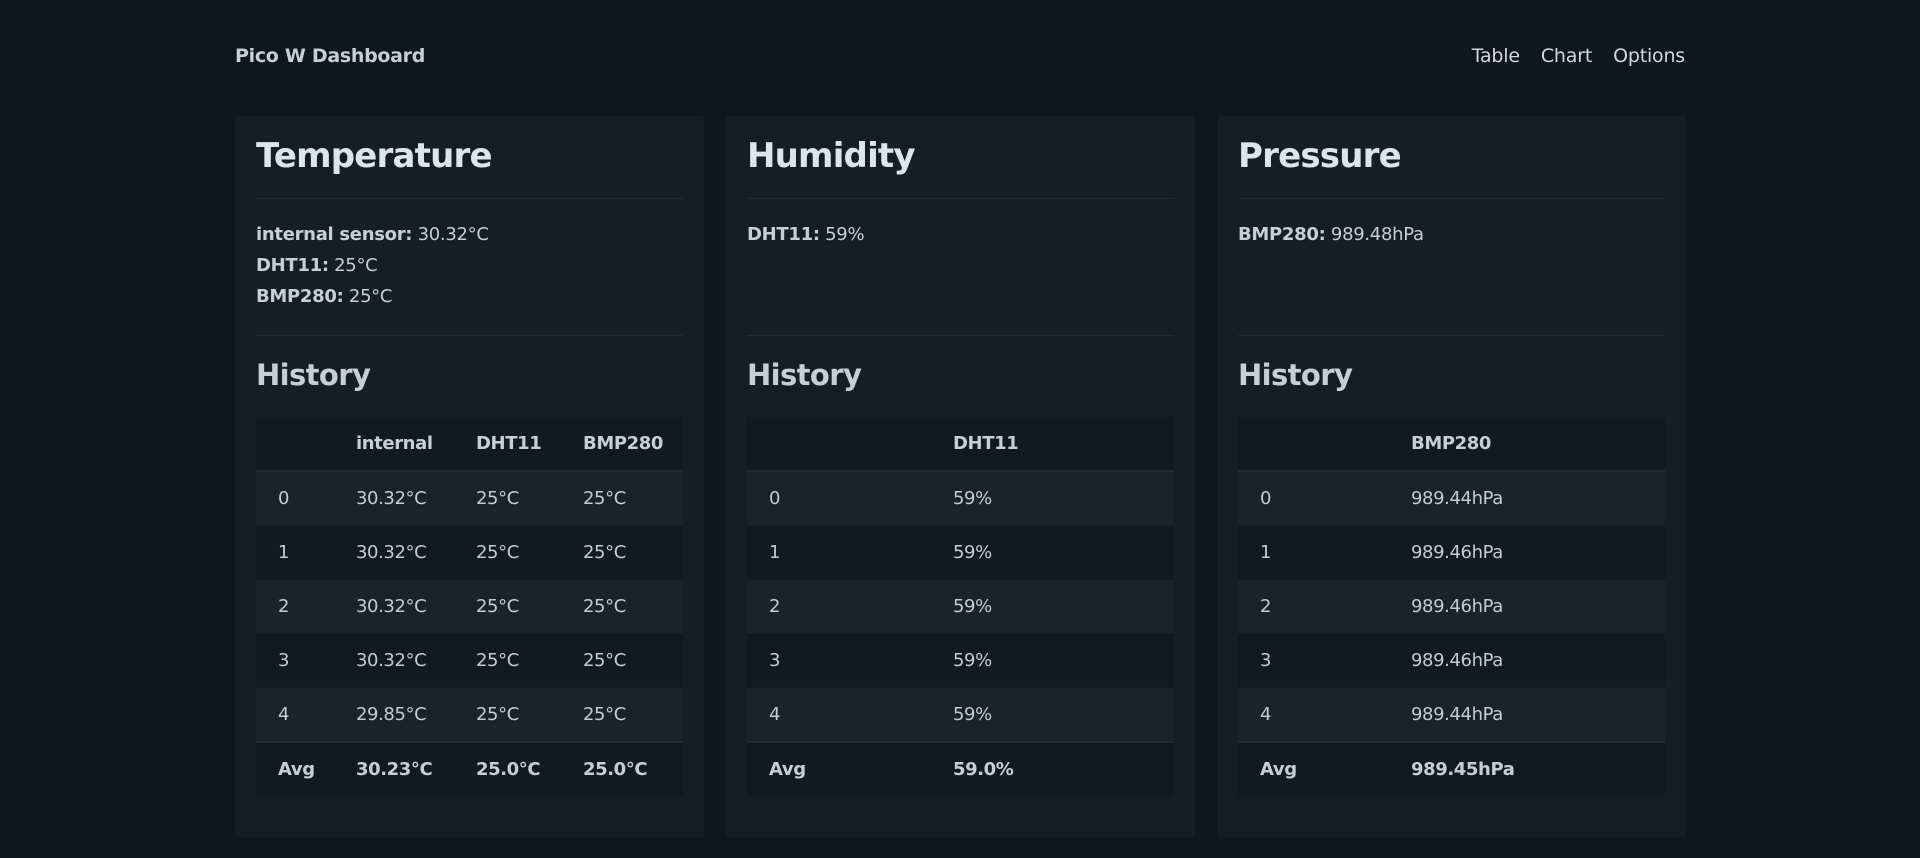 The image size is (1920, 858). Describe the element at coordinates (453, 234) in the screenshot. I see `reading-value: 30.32°C` at that location.